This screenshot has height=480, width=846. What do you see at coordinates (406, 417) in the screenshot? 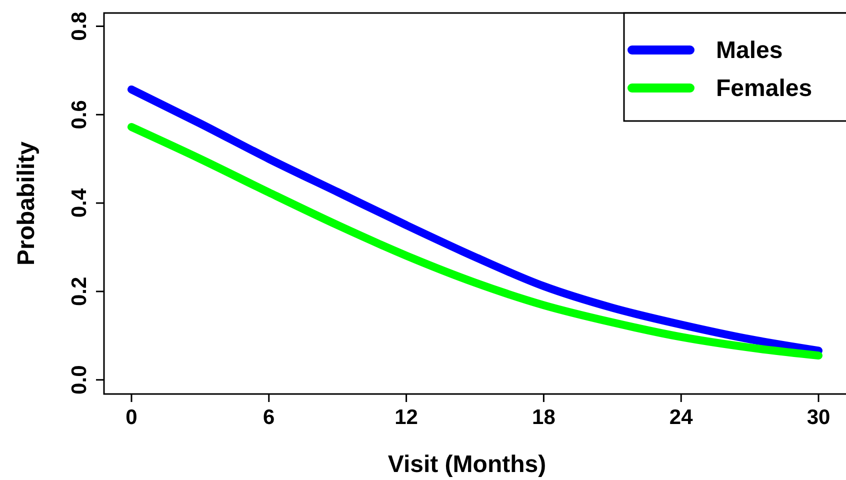
I see `x-tick-label: 12` at bounding box center [406, 417].